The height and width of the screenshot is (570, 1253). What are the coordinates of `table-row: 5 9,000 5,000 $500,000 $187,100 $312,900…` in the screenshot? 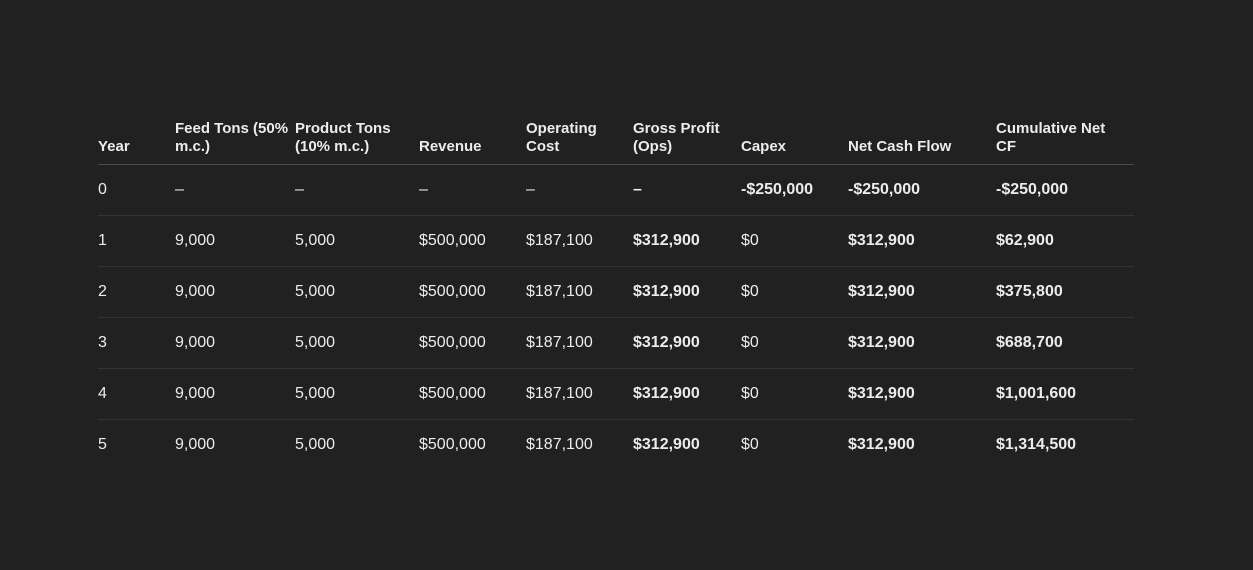 It's located at (616, 445).